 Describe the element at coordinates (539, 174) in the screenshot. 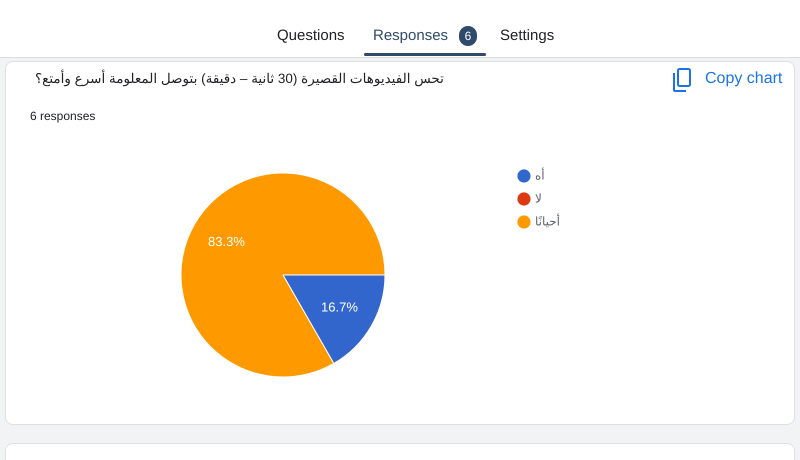

I see `legend-label: أه` at that location.